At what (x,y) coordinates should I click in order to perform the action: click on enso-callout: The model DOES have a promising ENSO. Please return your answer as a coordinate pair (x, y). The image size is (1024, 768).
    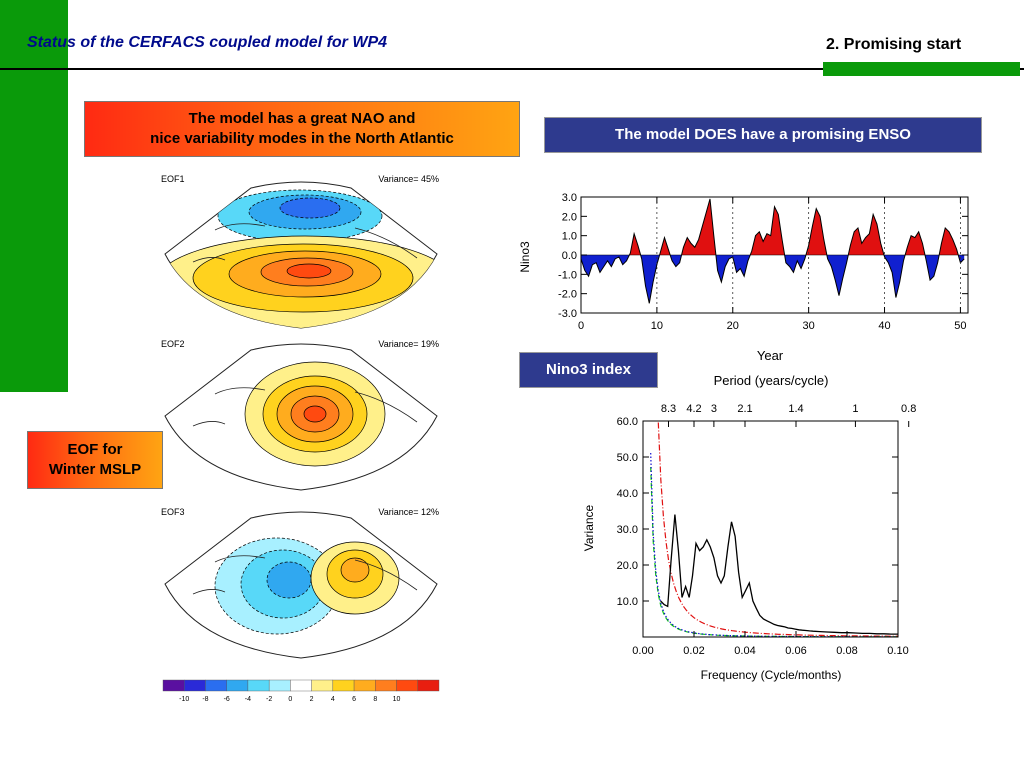
    Looking at the image, I should click on (763, 135).